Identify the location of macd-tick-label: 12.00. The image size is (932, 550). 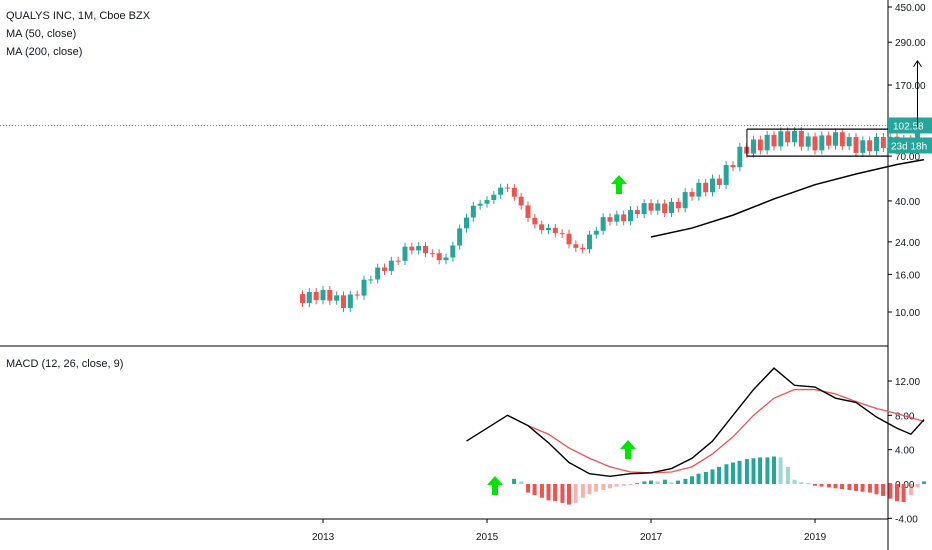
(907, 382).